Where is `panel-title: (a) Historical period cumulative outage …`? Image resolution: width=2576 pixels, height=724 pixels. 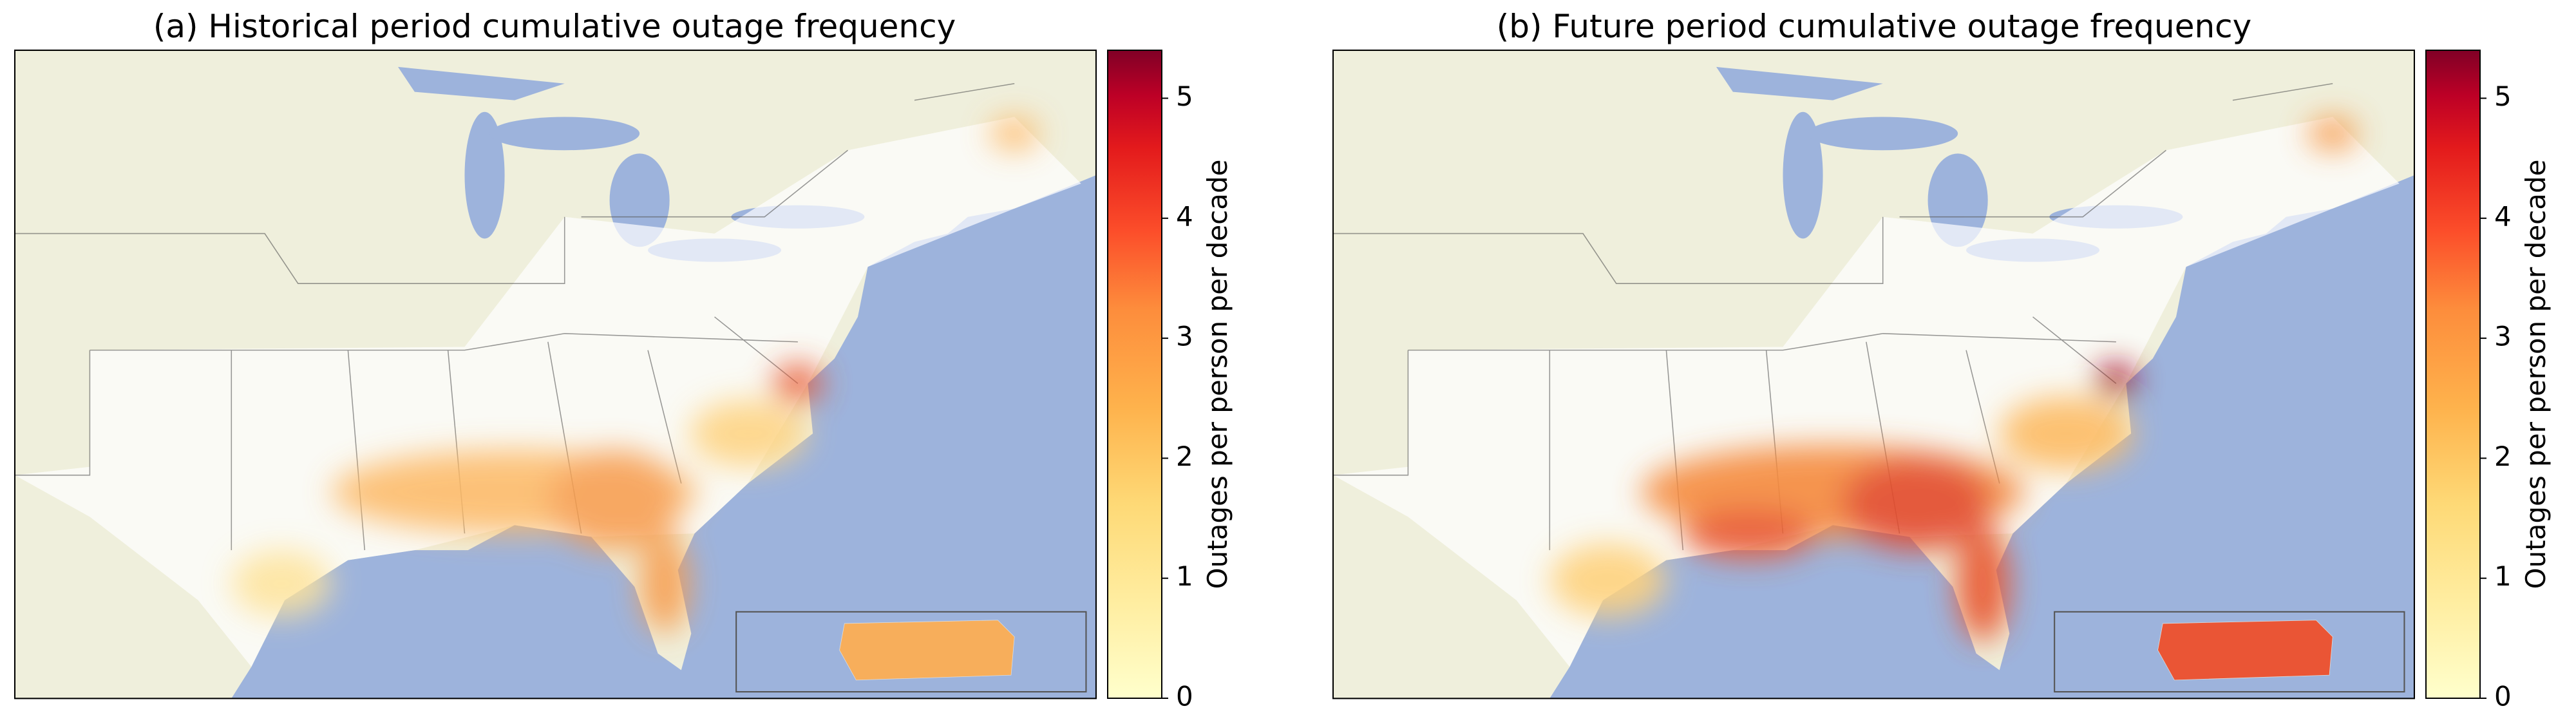
panel-title: (a) Historical period cumulative outage … is located at coordinates (554, 26).